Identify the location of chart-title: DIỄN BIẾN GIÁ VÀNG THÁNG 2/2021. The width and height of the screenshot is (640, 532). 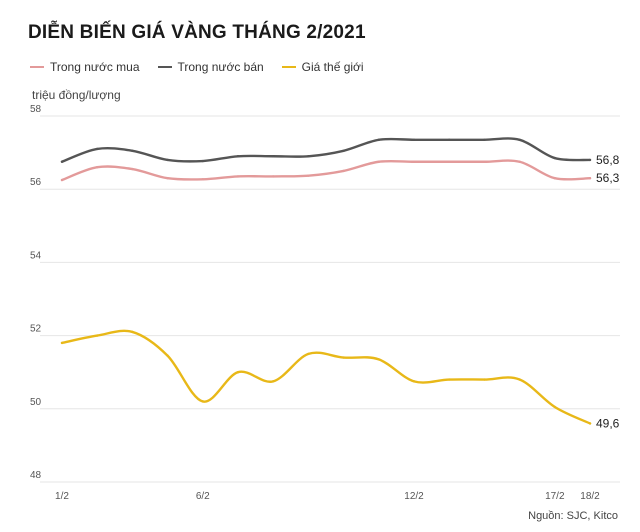
(197, 32).